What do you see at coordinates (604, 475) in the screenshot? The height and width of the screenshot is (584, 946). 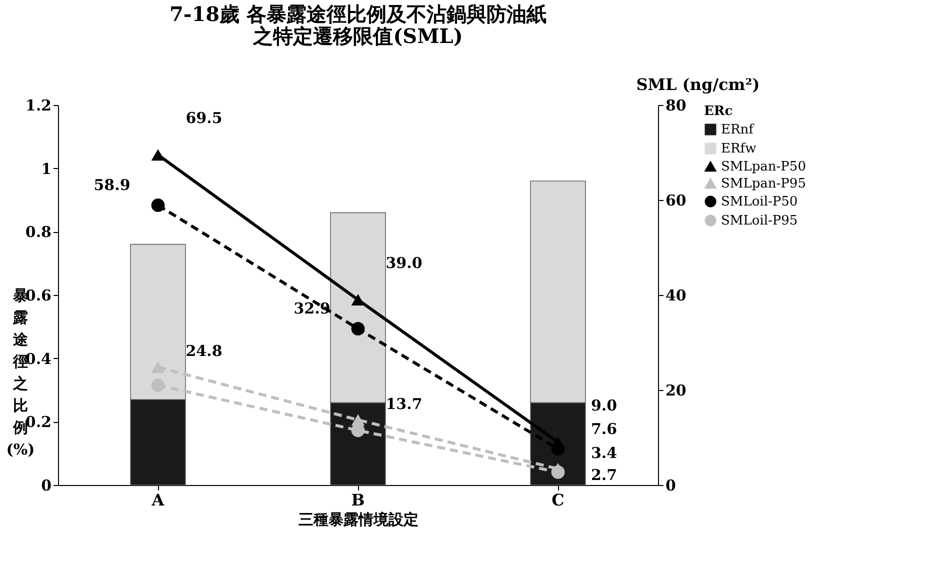 I see `data-label: 2.7` at bounding box center [604, 475].